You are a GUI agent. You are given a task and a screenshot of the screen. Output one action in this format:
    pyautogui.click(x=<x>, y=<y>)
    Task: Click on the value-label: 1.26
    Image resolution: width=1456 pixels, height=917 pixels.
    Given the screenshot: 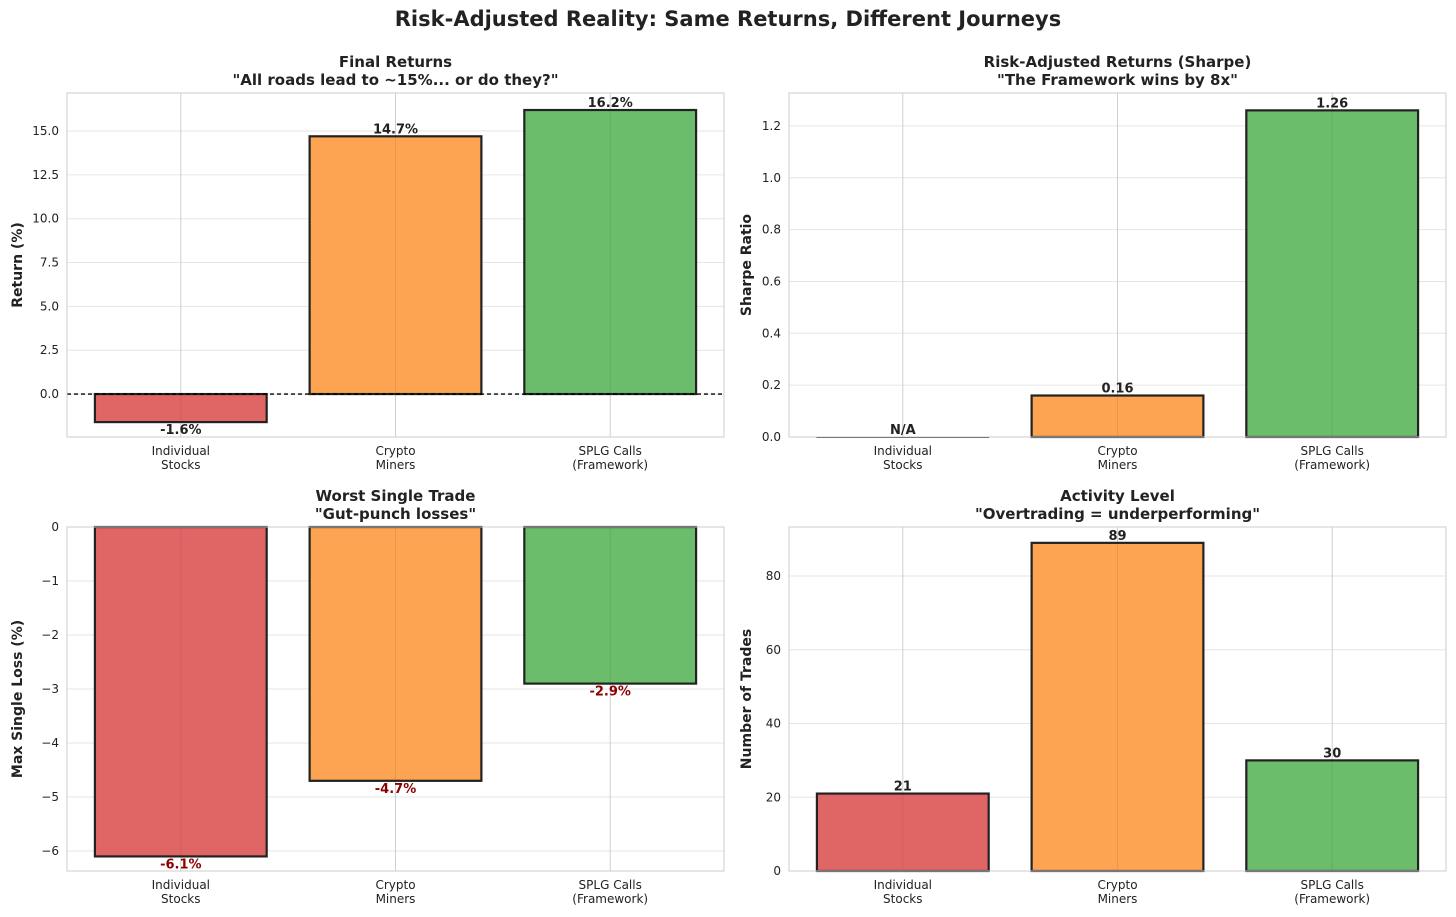 What is the action you would take?
    pyautogui.click(x=1332, y=103)
    